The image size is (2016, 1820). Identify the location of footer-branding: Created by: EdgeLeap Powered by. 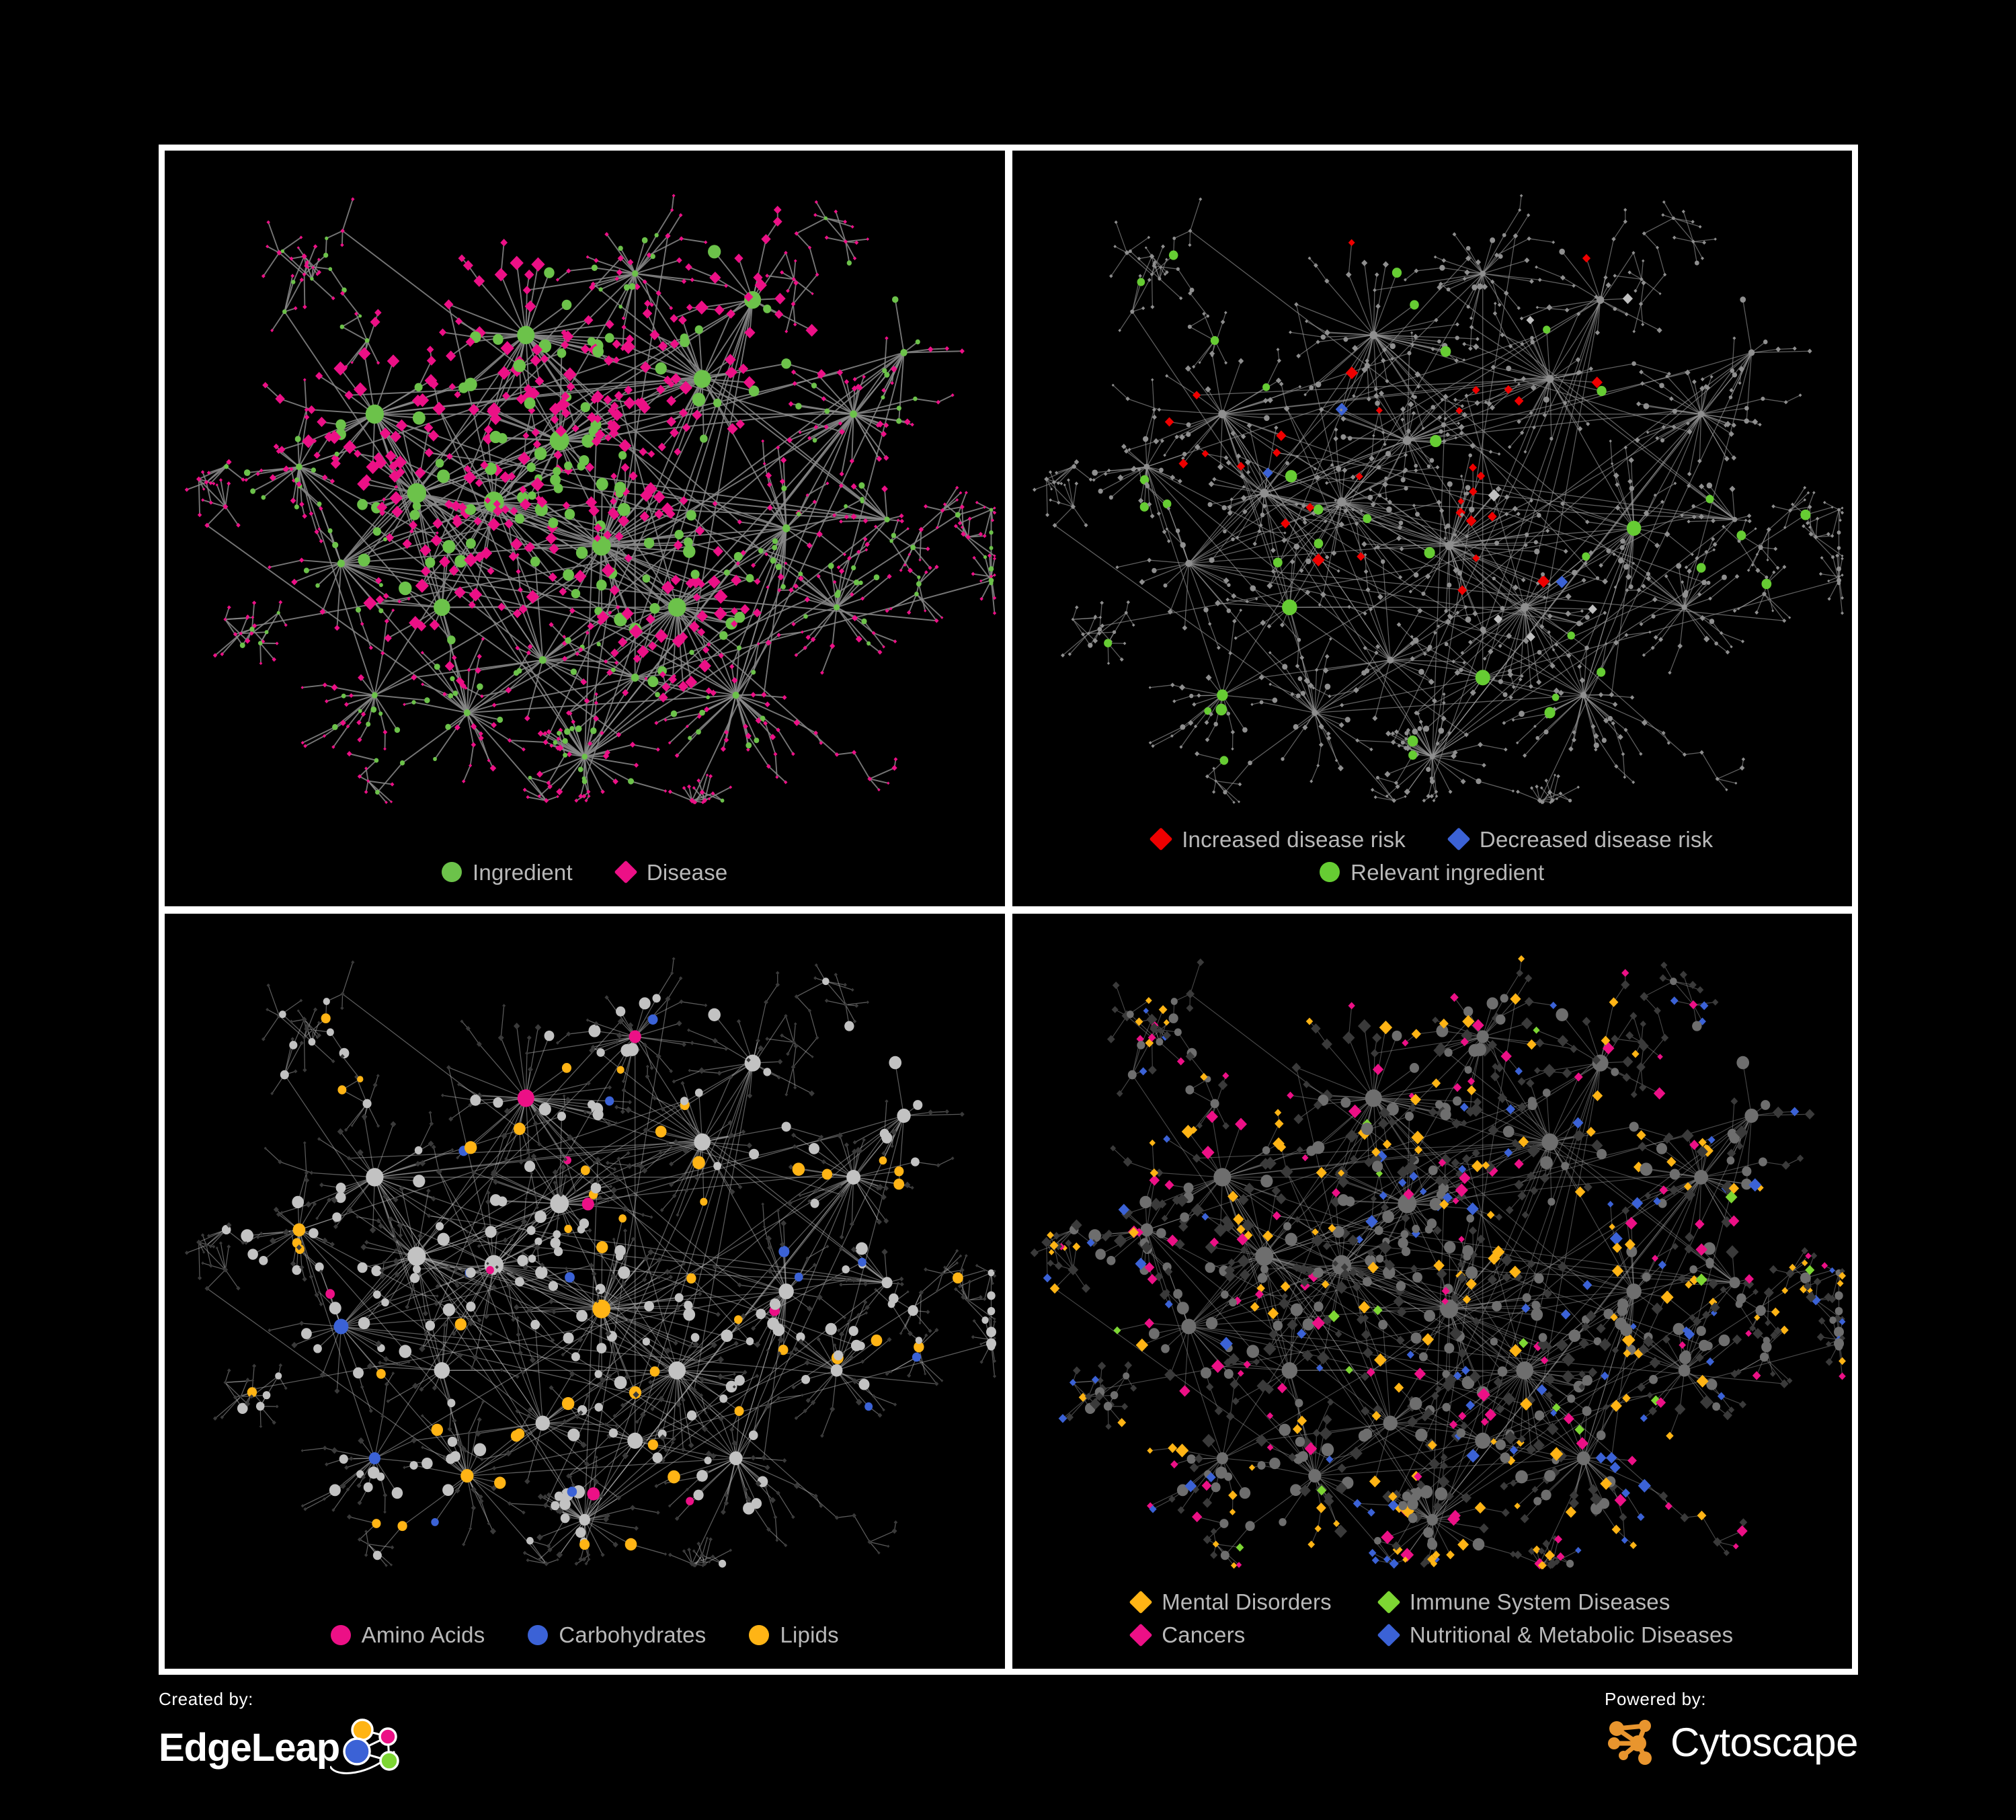
(1008, 1745).